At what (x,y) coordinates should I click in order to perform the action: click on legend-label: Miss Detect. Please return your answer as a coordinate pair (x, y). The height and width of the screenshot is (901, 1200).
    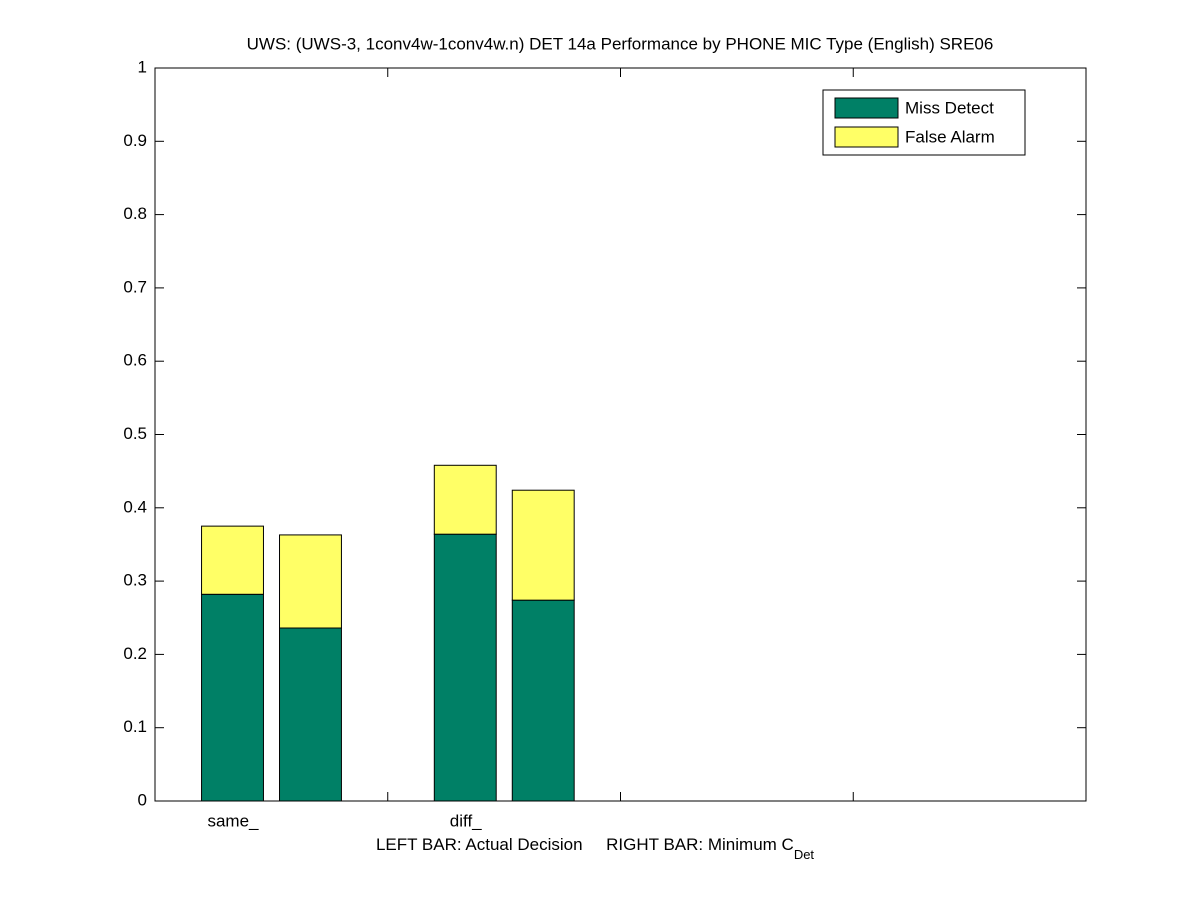
    Looking at the image, I should click on (949, 107).